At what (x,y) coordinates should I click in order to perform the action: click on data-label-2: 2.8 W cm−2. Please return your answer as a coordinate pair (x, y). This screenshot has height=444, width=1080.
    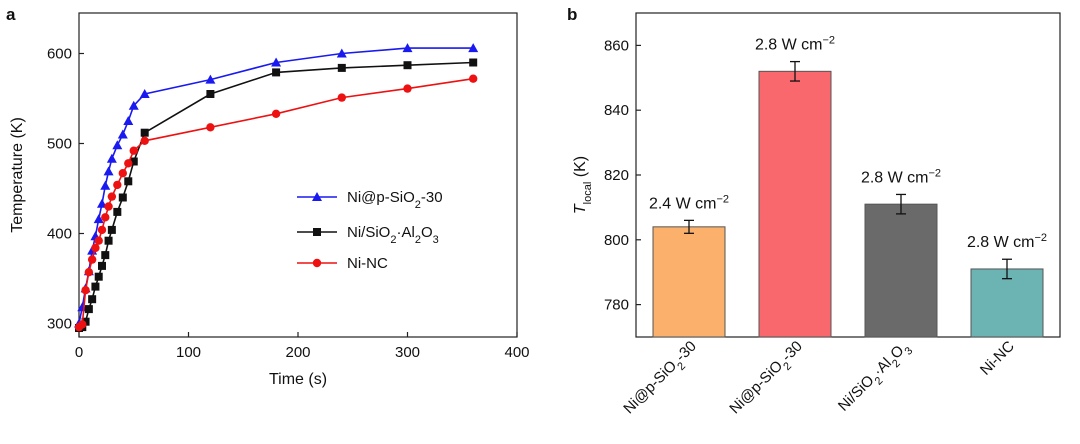
    Looking at the image, I should click on (901, 176).